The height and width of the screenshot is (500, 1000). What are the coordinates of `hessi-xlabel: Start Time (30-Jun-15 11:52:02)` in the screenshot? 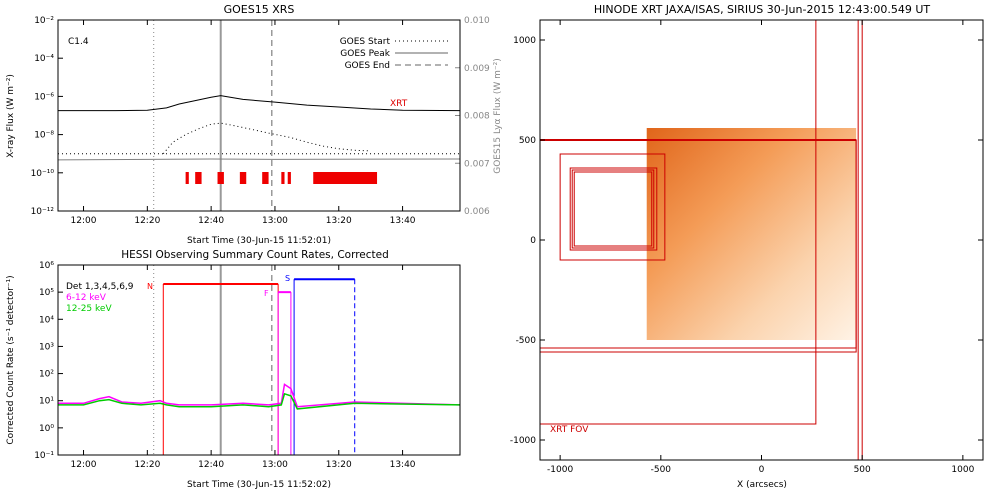 It's located at (259, 485).